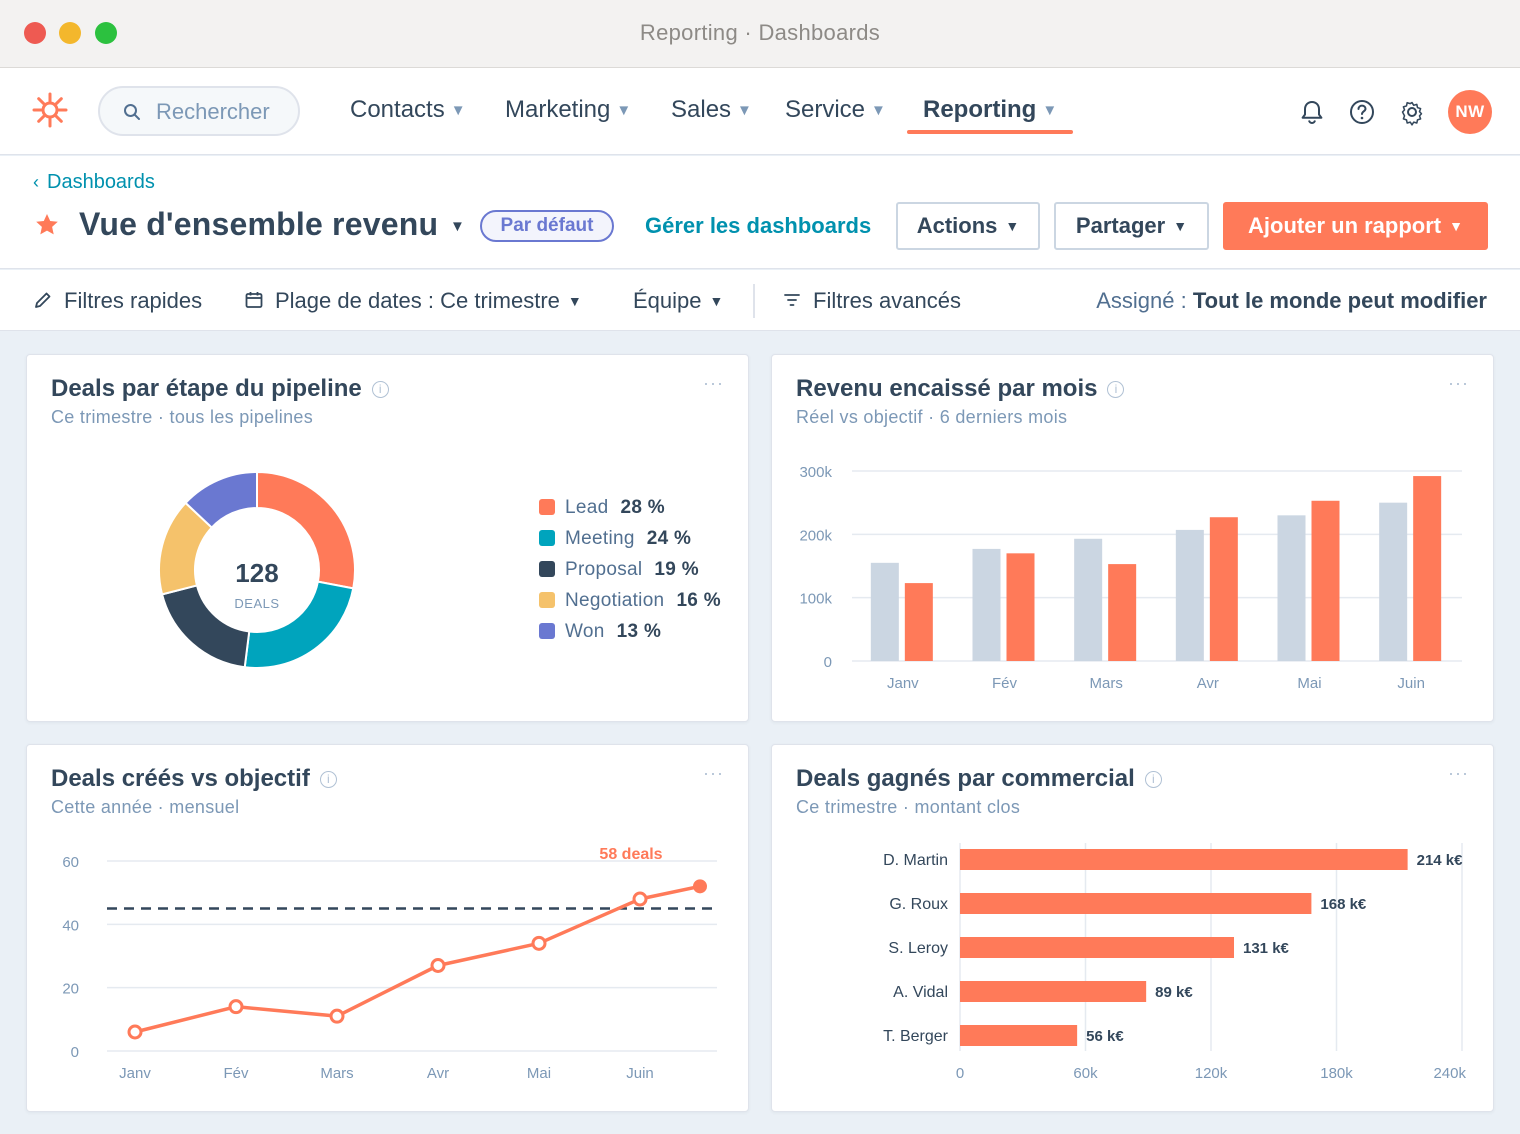 This screenshot has height=1134, width=1520. Describe the element at coordinates (259, 224) in the screenshot. I see `page-title: Vue d'ensemble revenu` at that location.